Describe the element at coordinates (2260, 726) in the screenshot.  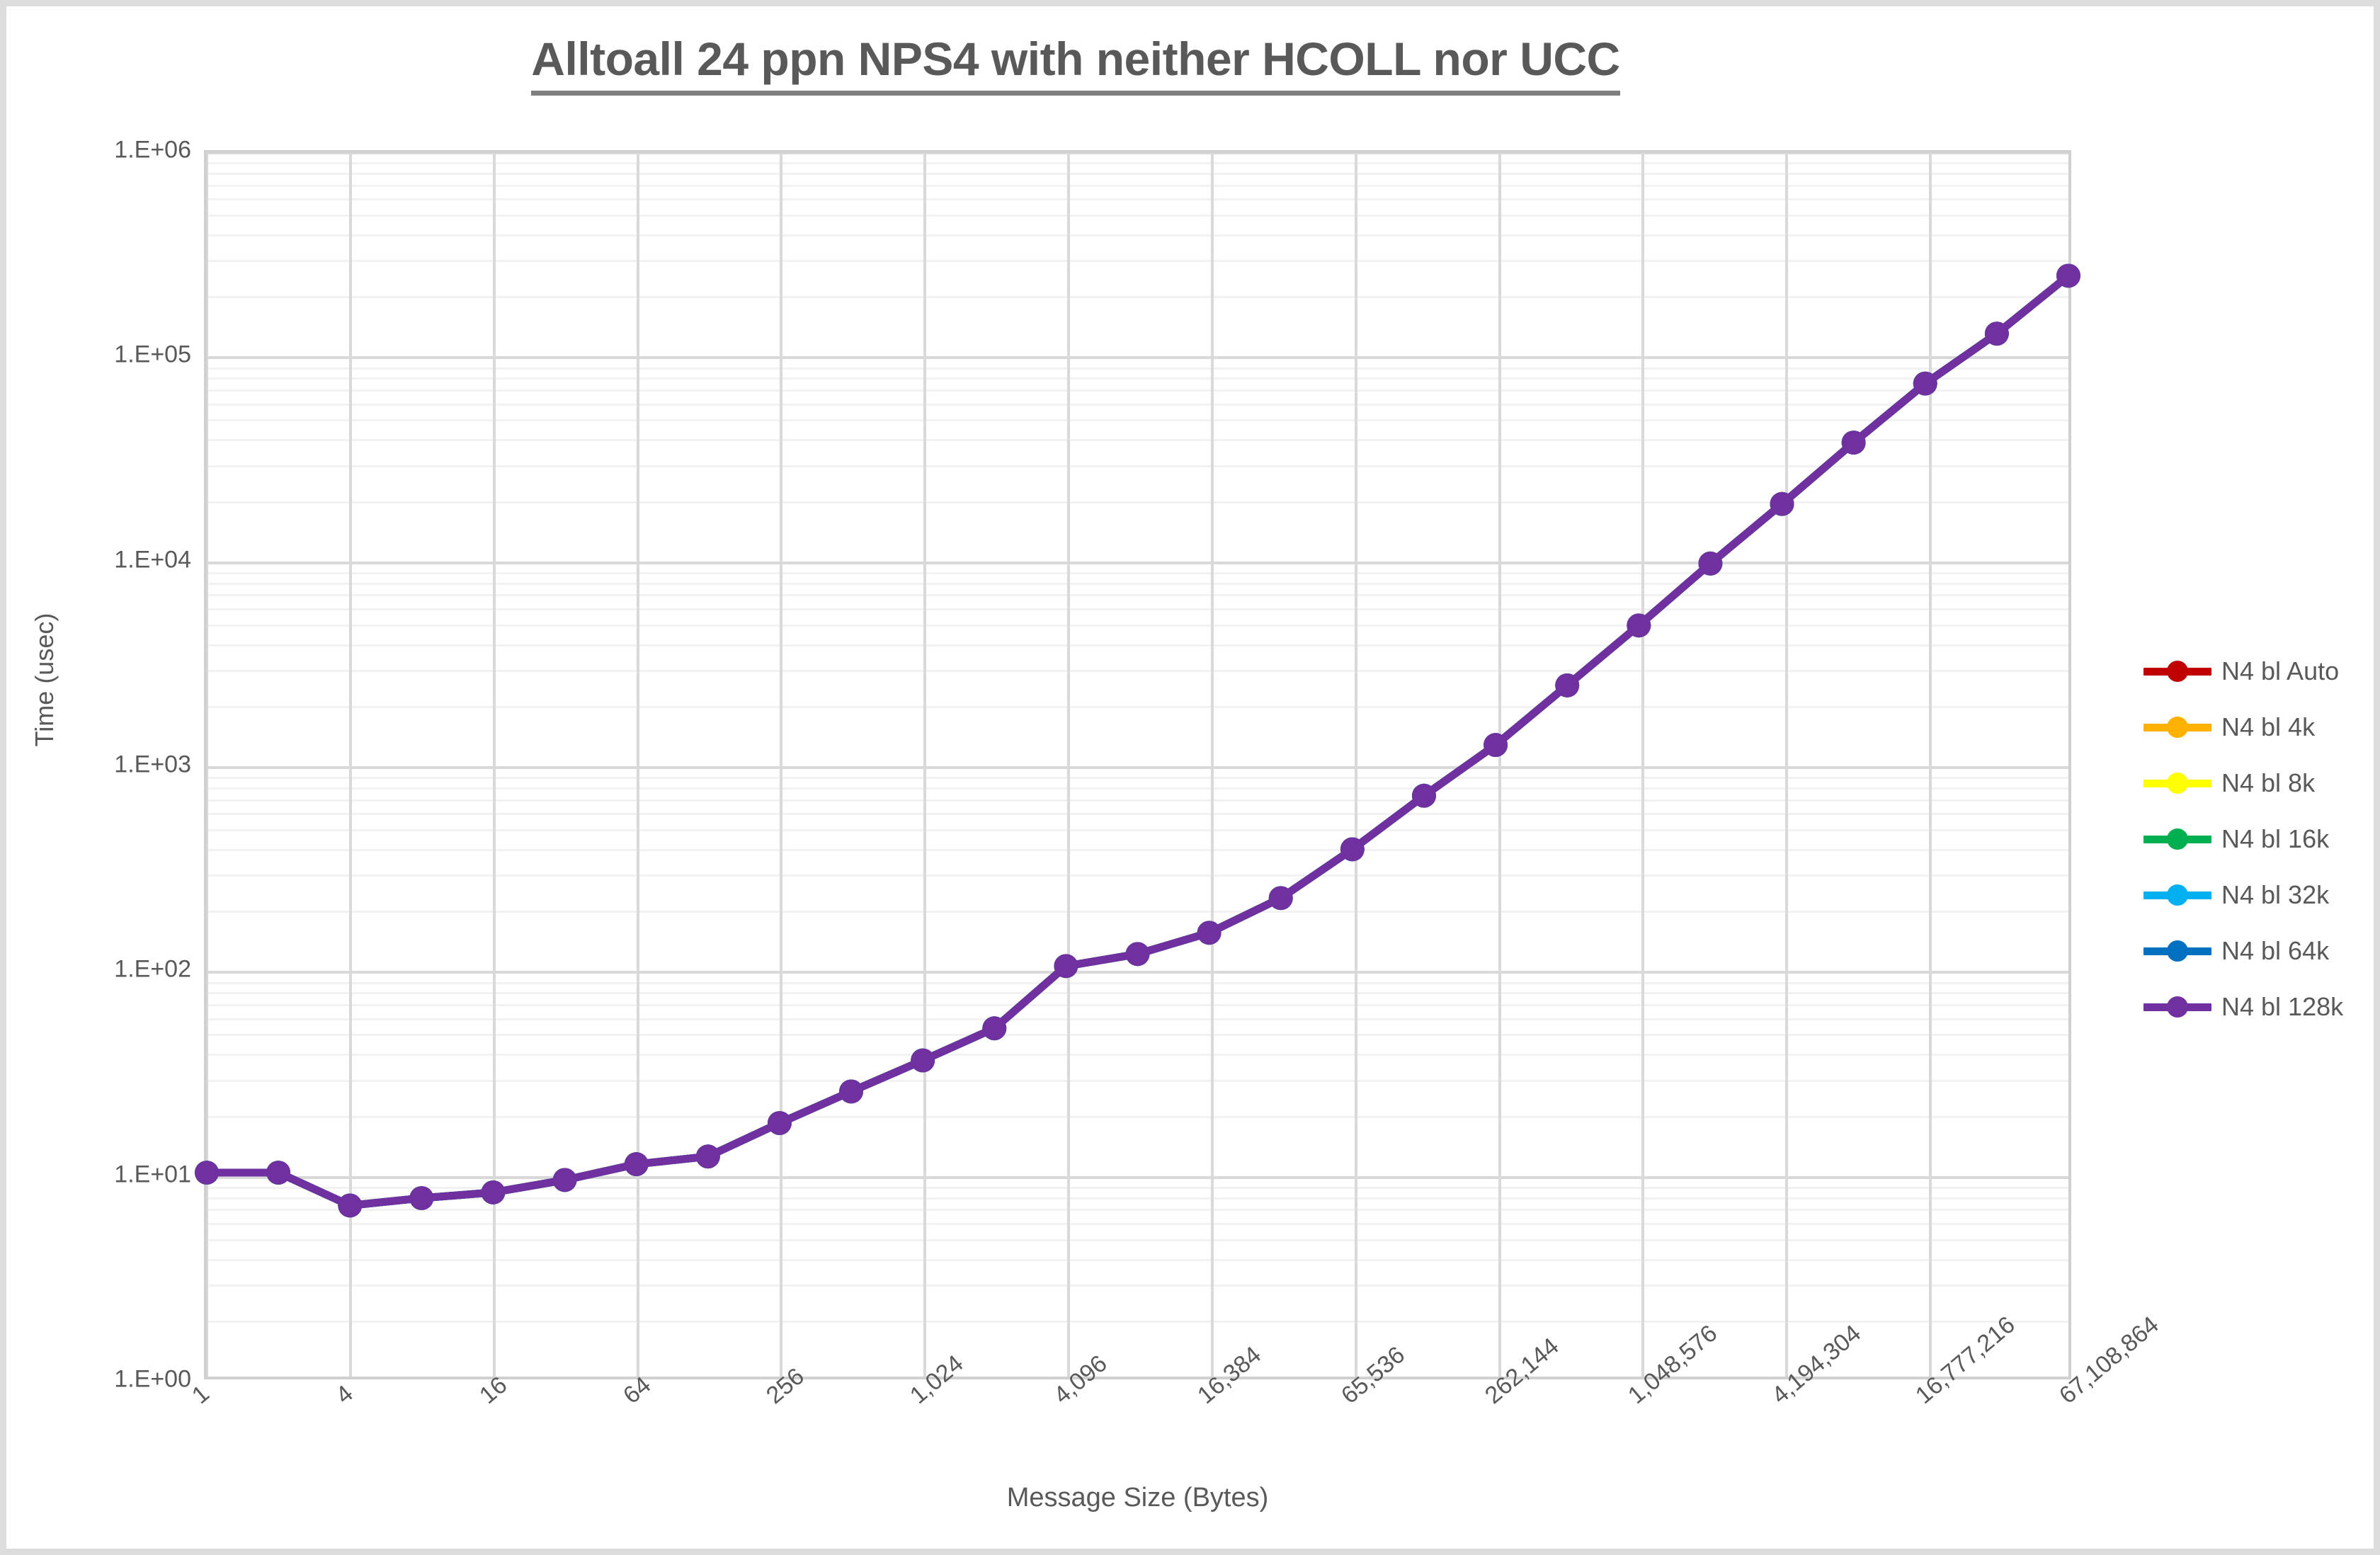
I see `legend-item: N4 bl 4k` at that location.